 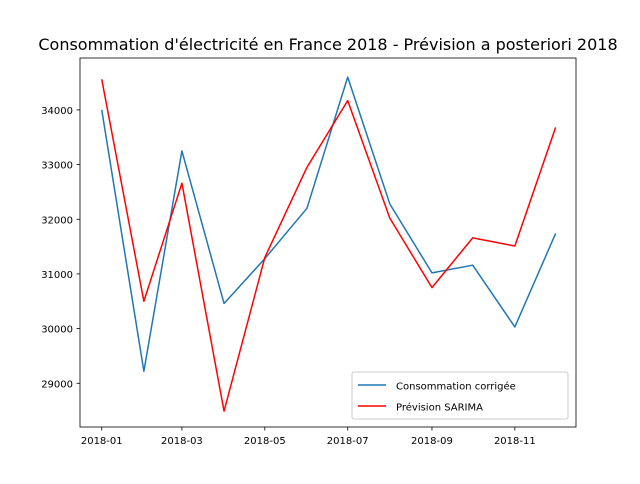 I want to click on x-tick-label: 2018-05, so click(x=265, y=441).